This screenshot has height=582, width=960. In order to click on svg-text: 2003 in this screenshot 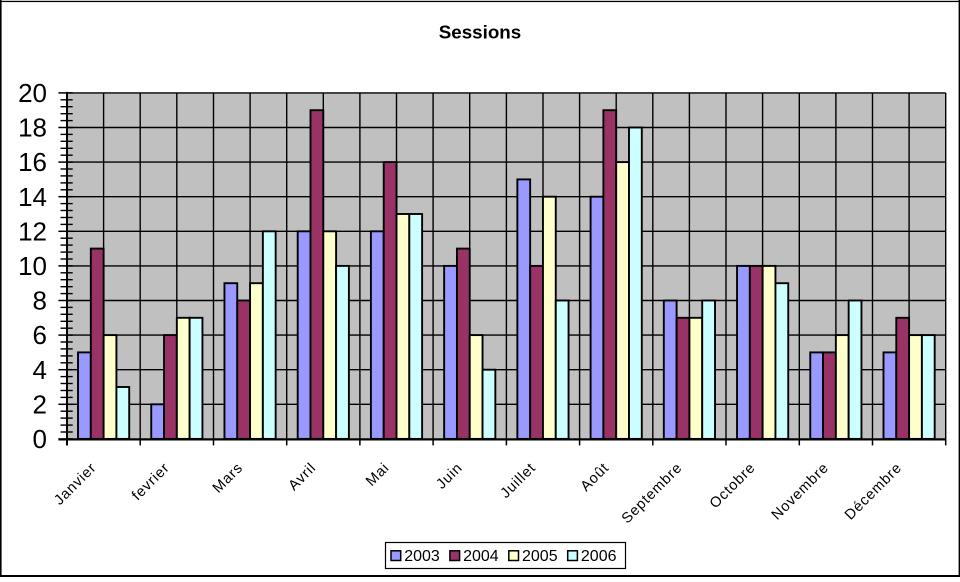, I will do `click(422, 556)`.